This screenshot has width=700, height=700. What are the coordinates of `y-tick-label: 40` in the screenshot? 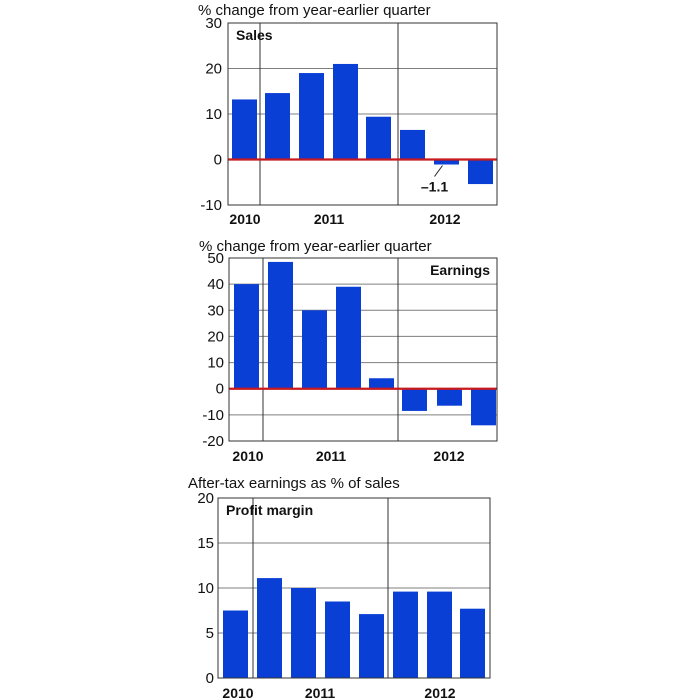 It's located at (215, 284).